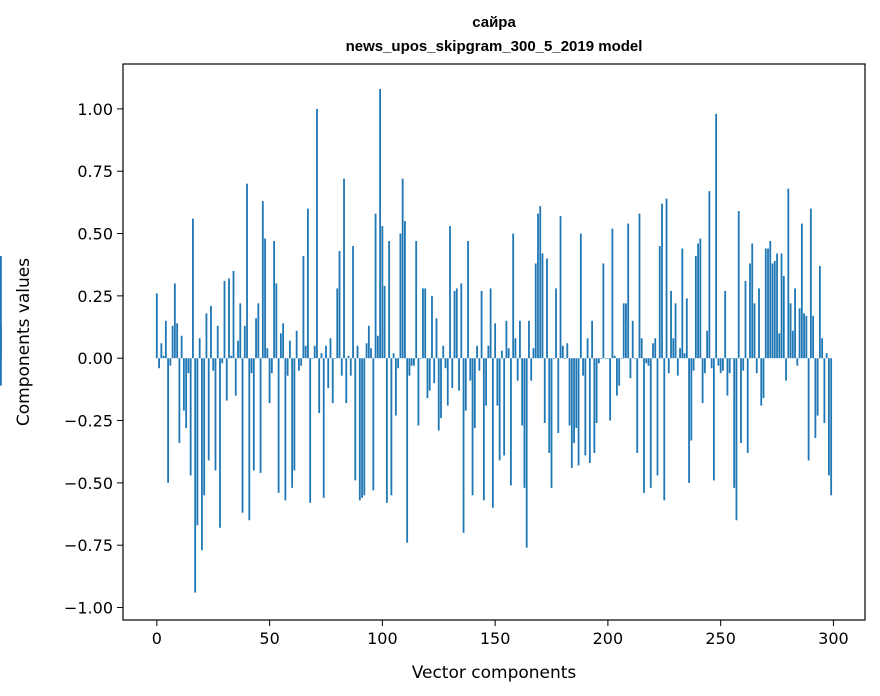 This screenshot has width=880, height=696. Describe the element at coordinates (157, 638) in the screenshot. I see `x-tick-label: 0` at that location.